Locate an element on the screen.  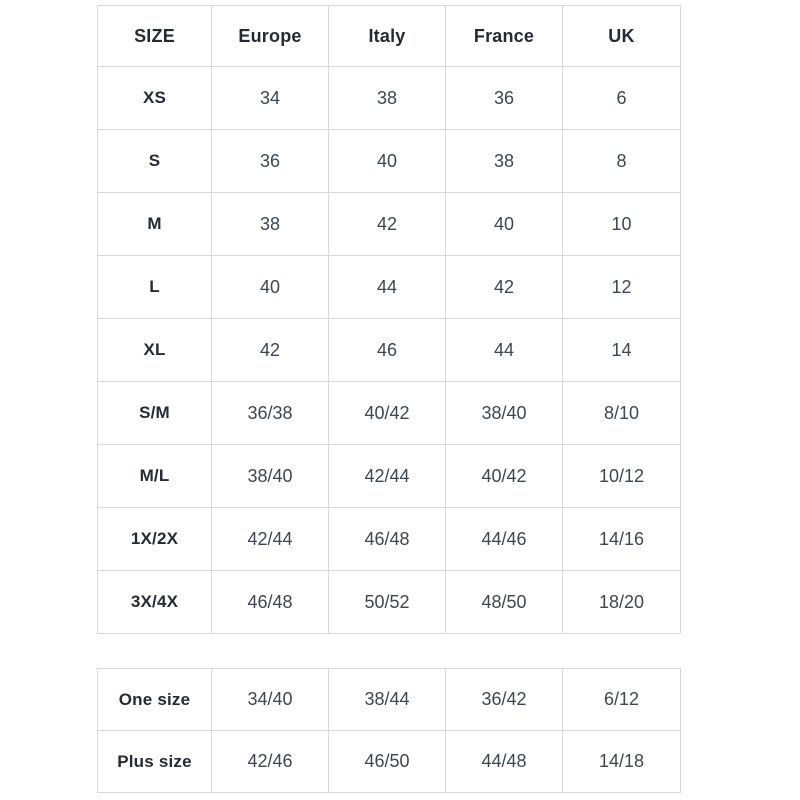
value-cell: 10/12 is located at coordinates (621, 476).